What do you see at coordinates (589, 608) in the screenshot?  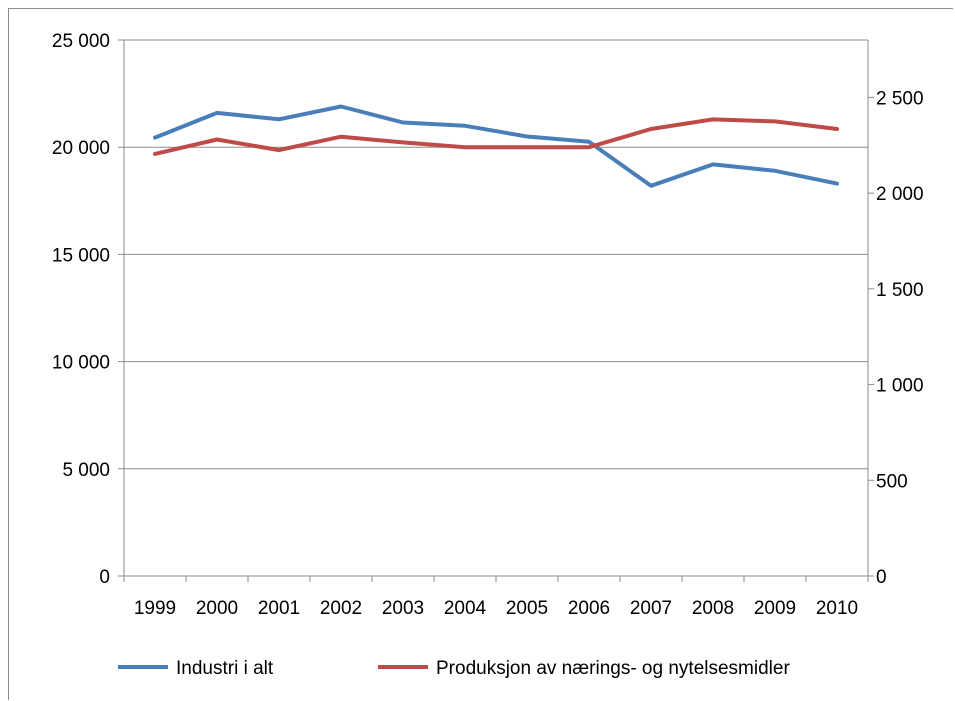 I see `x-tick-label: 2006` at bounding box center [589, 608].